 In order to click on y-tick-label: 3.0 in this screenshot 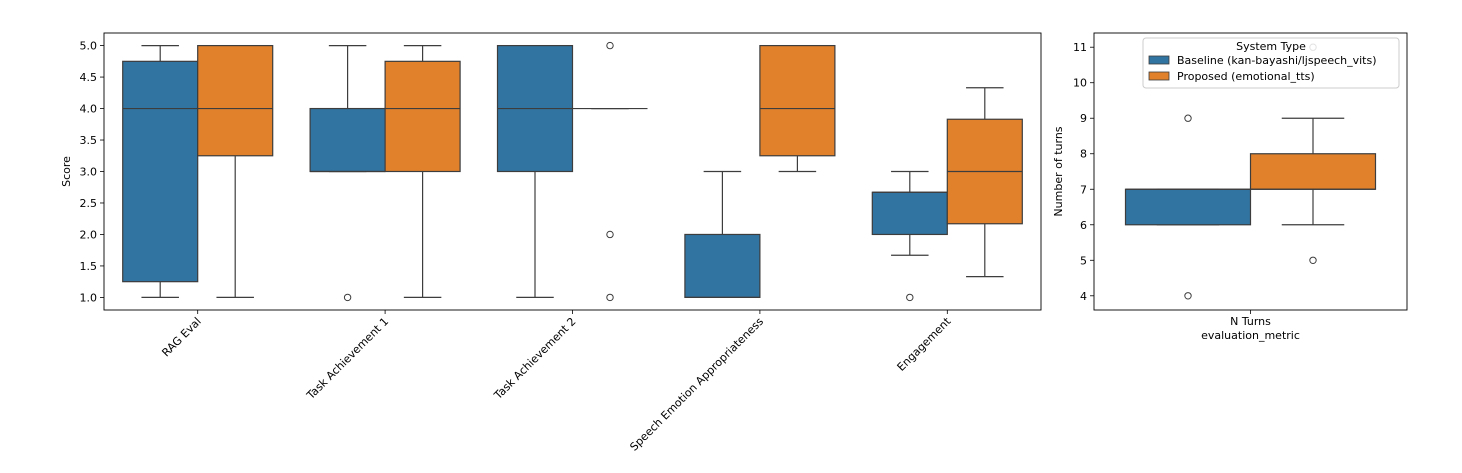, I will do `click(89, 172)`.